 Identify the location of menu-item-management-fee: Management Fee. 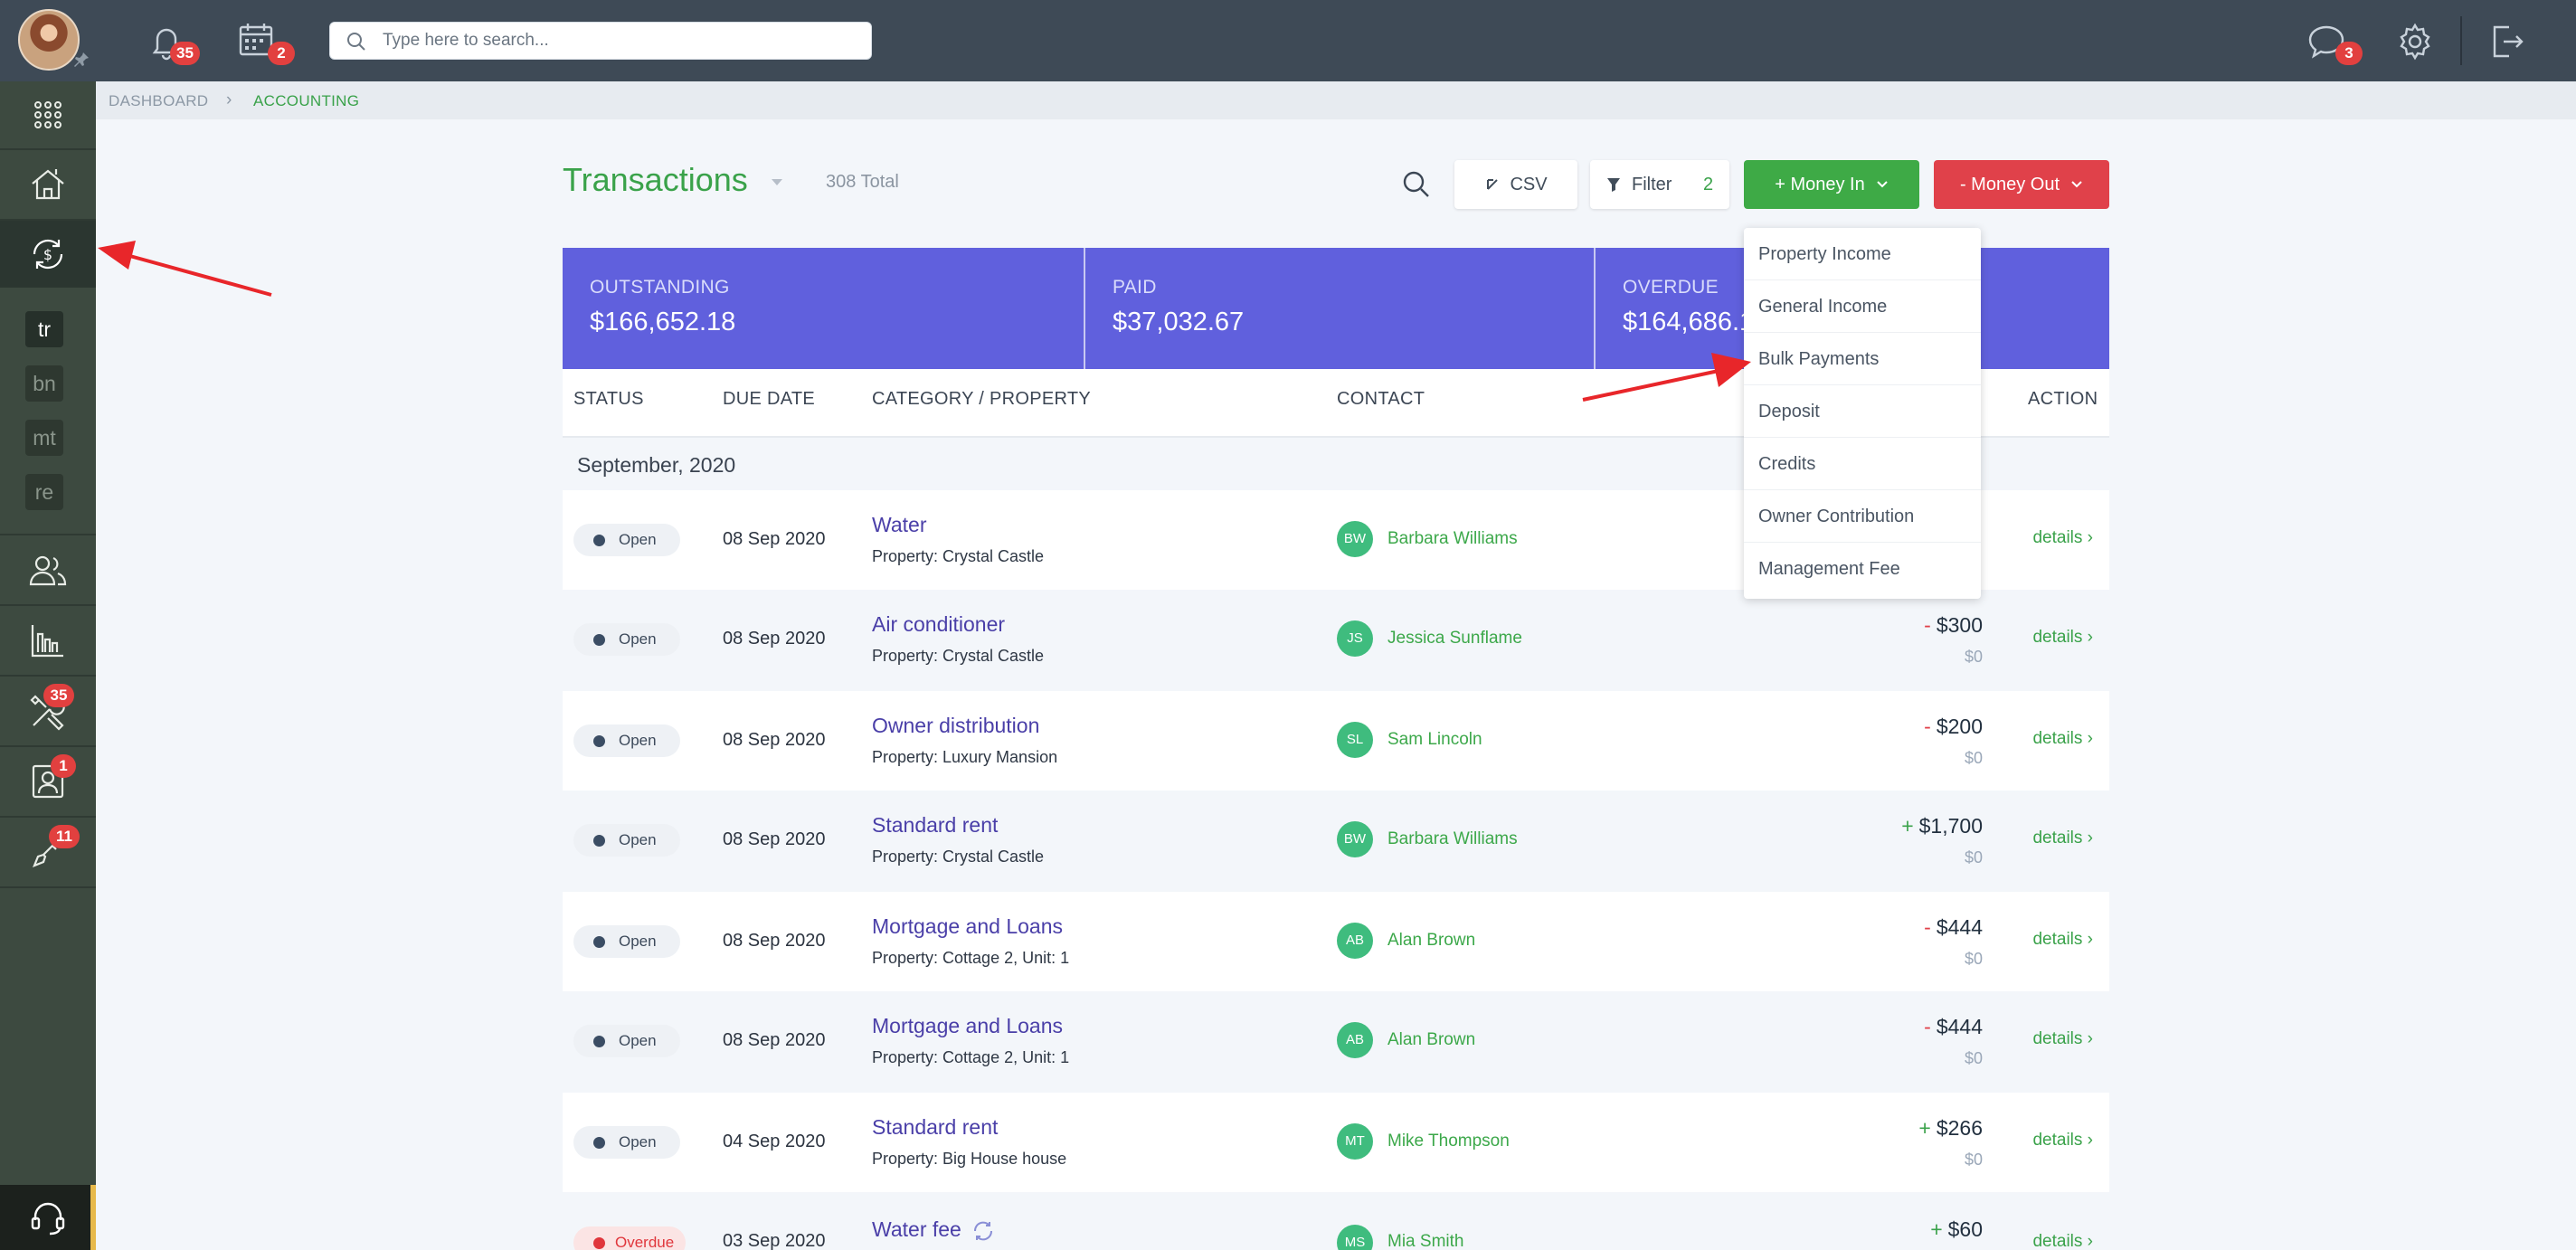
(1829, 569).